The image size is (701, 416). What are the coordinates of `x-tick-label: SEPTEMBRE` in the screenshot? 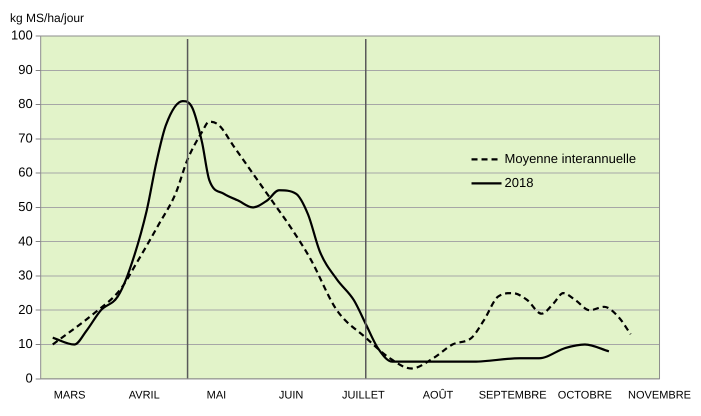 It's located at (512, 395).